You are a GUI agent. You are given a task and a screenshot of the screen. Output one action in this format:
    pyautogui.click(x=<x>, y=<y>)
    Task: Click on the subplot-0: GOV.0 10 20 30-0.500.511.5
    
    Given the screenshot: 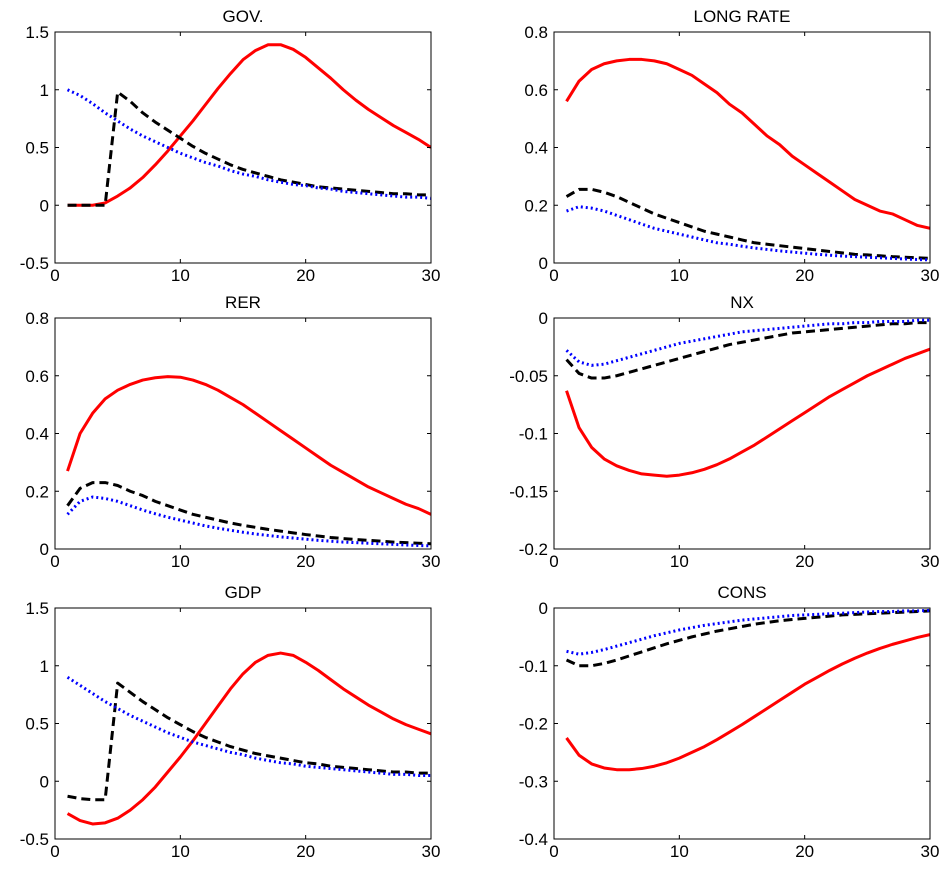 What is the action you would take?
    pyautogui.click(x=230, y=146)
    